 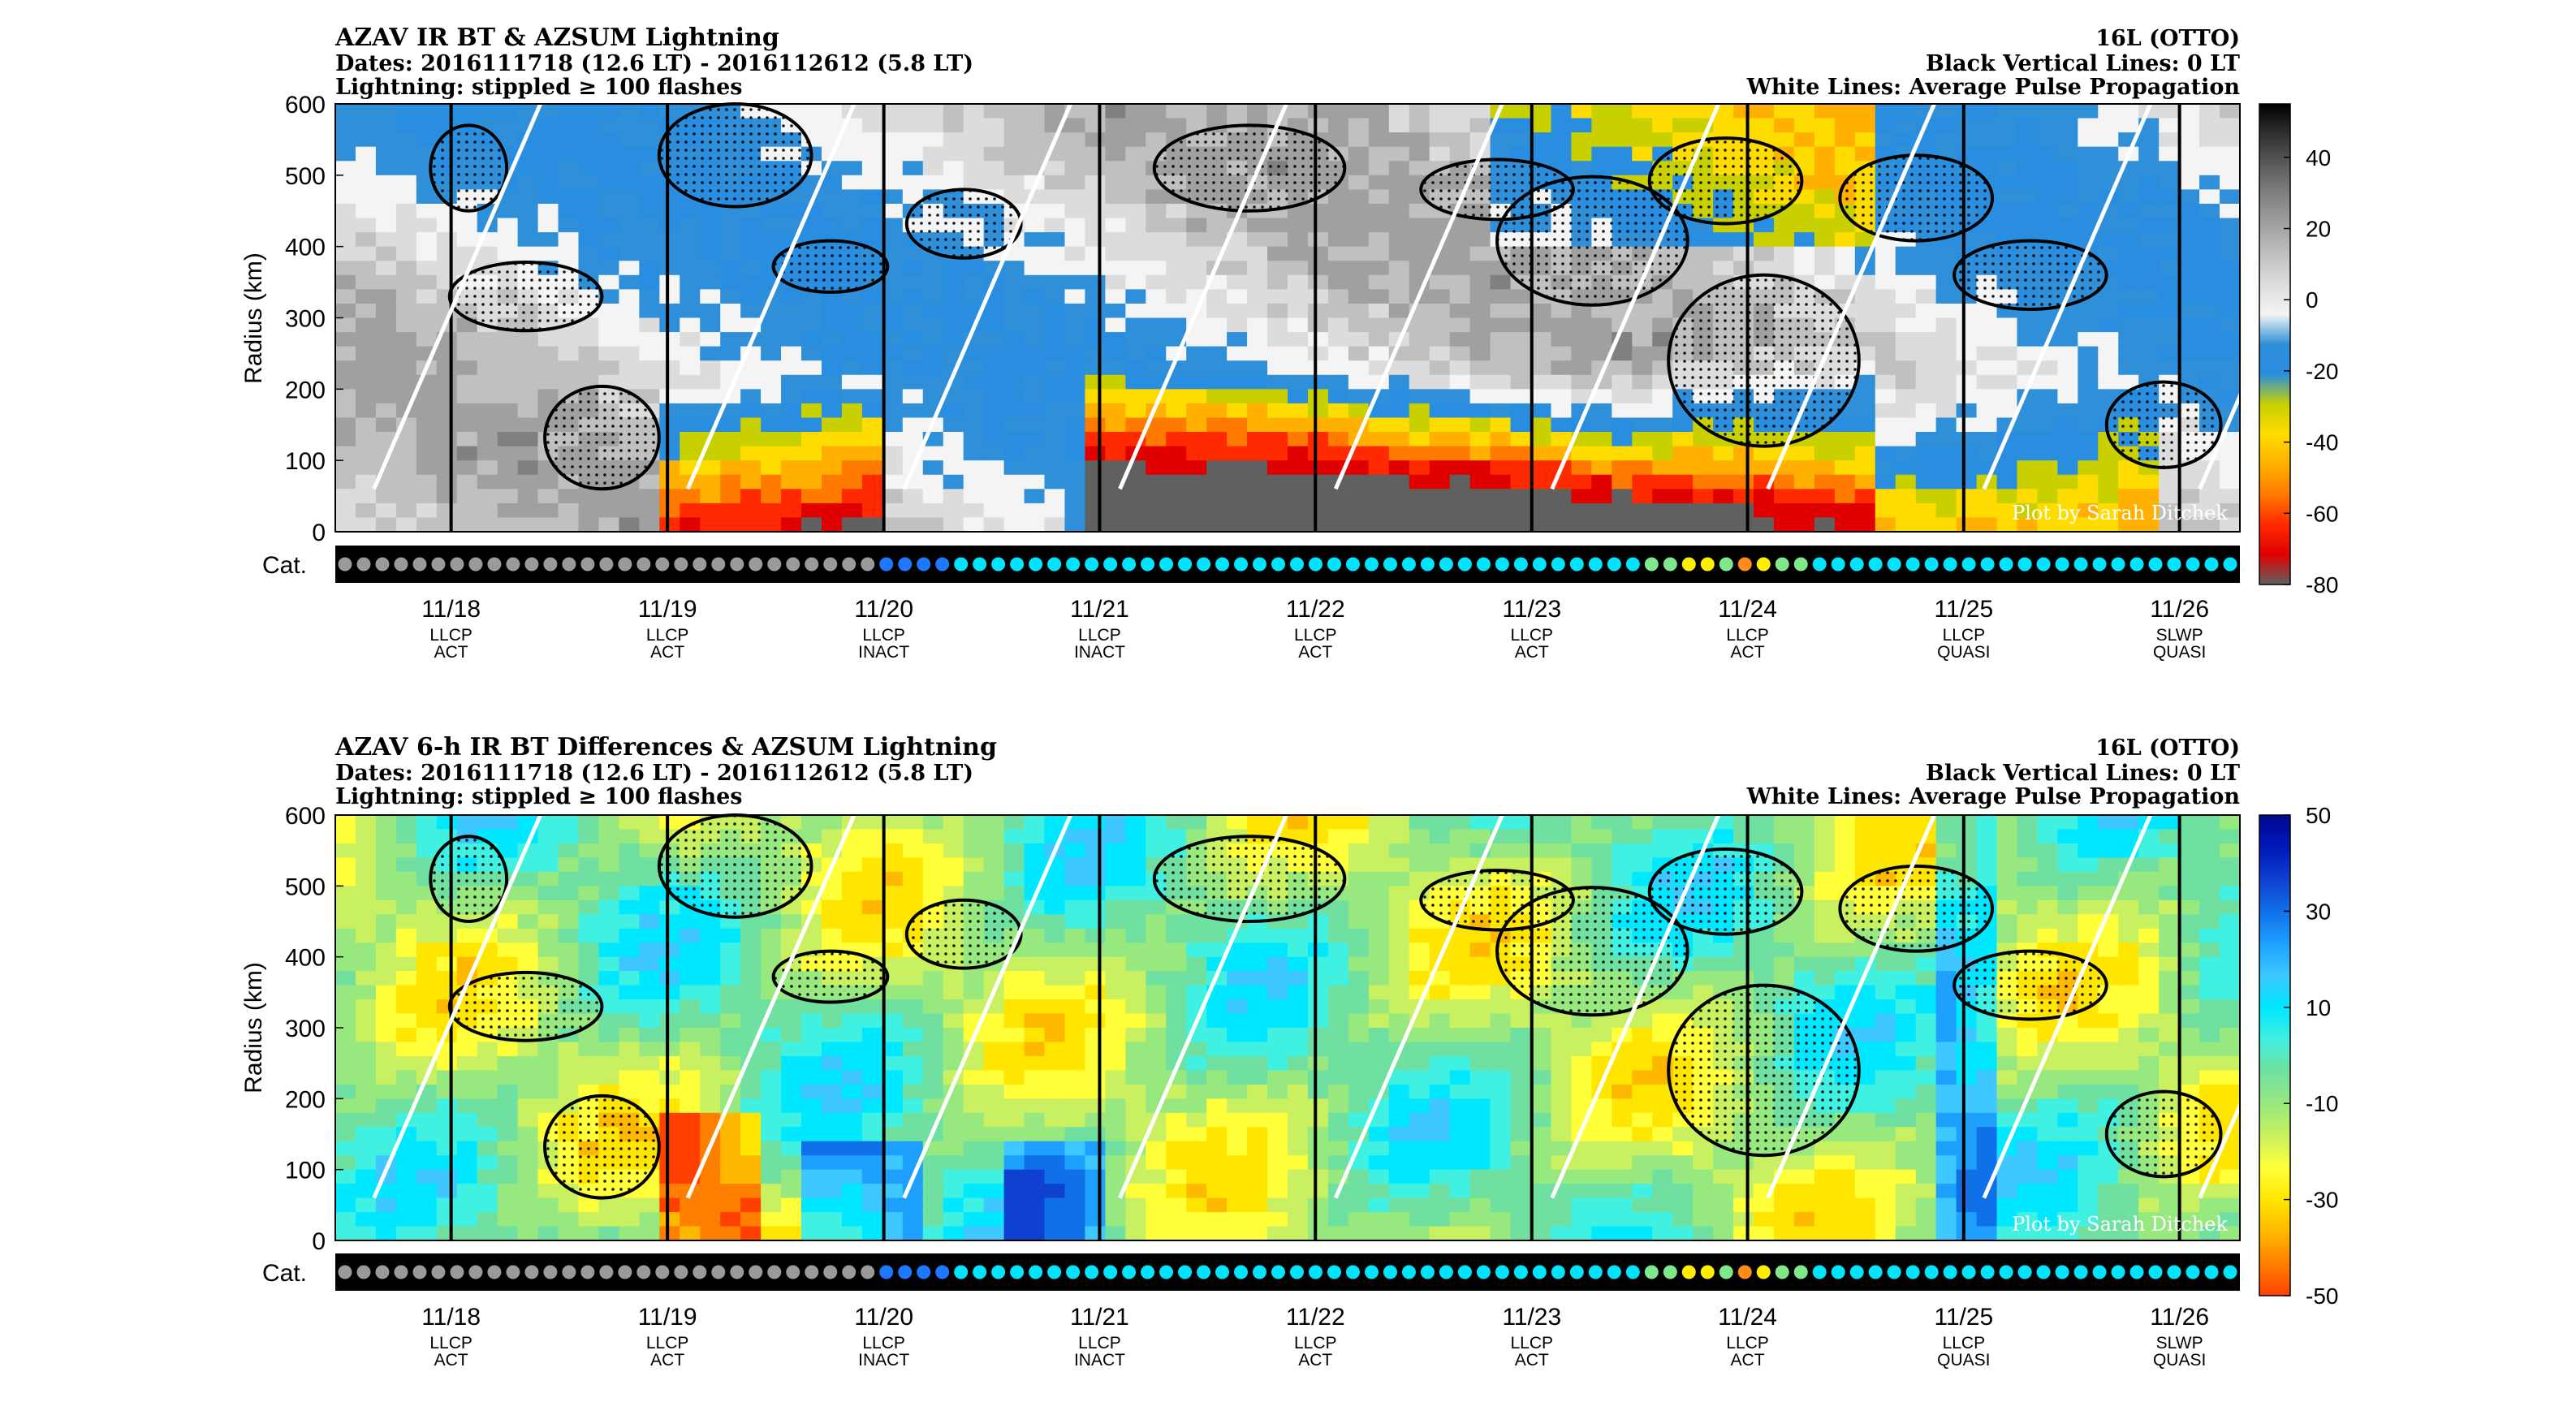 What do you see at coordinates (2099, 564) in the screenshot?
I see `category-dot` at bounding box center [2099, 564].